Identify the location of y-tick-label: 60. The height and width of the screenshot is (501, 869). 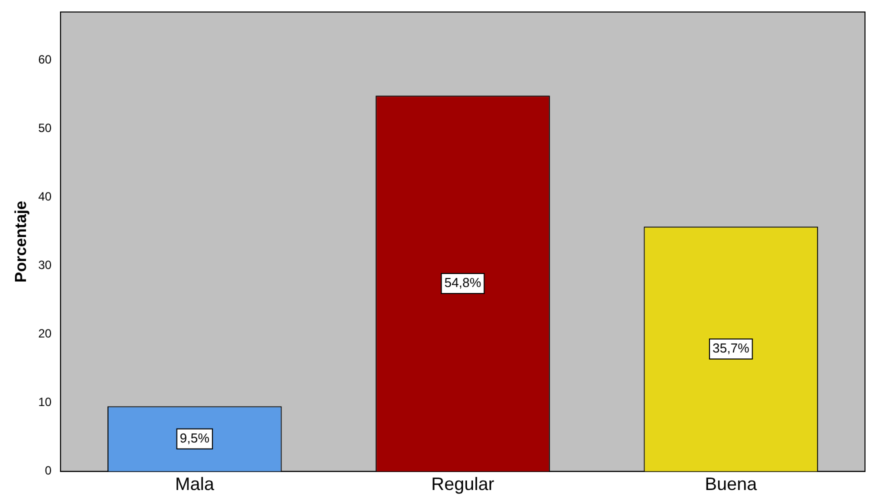
(45, 59).